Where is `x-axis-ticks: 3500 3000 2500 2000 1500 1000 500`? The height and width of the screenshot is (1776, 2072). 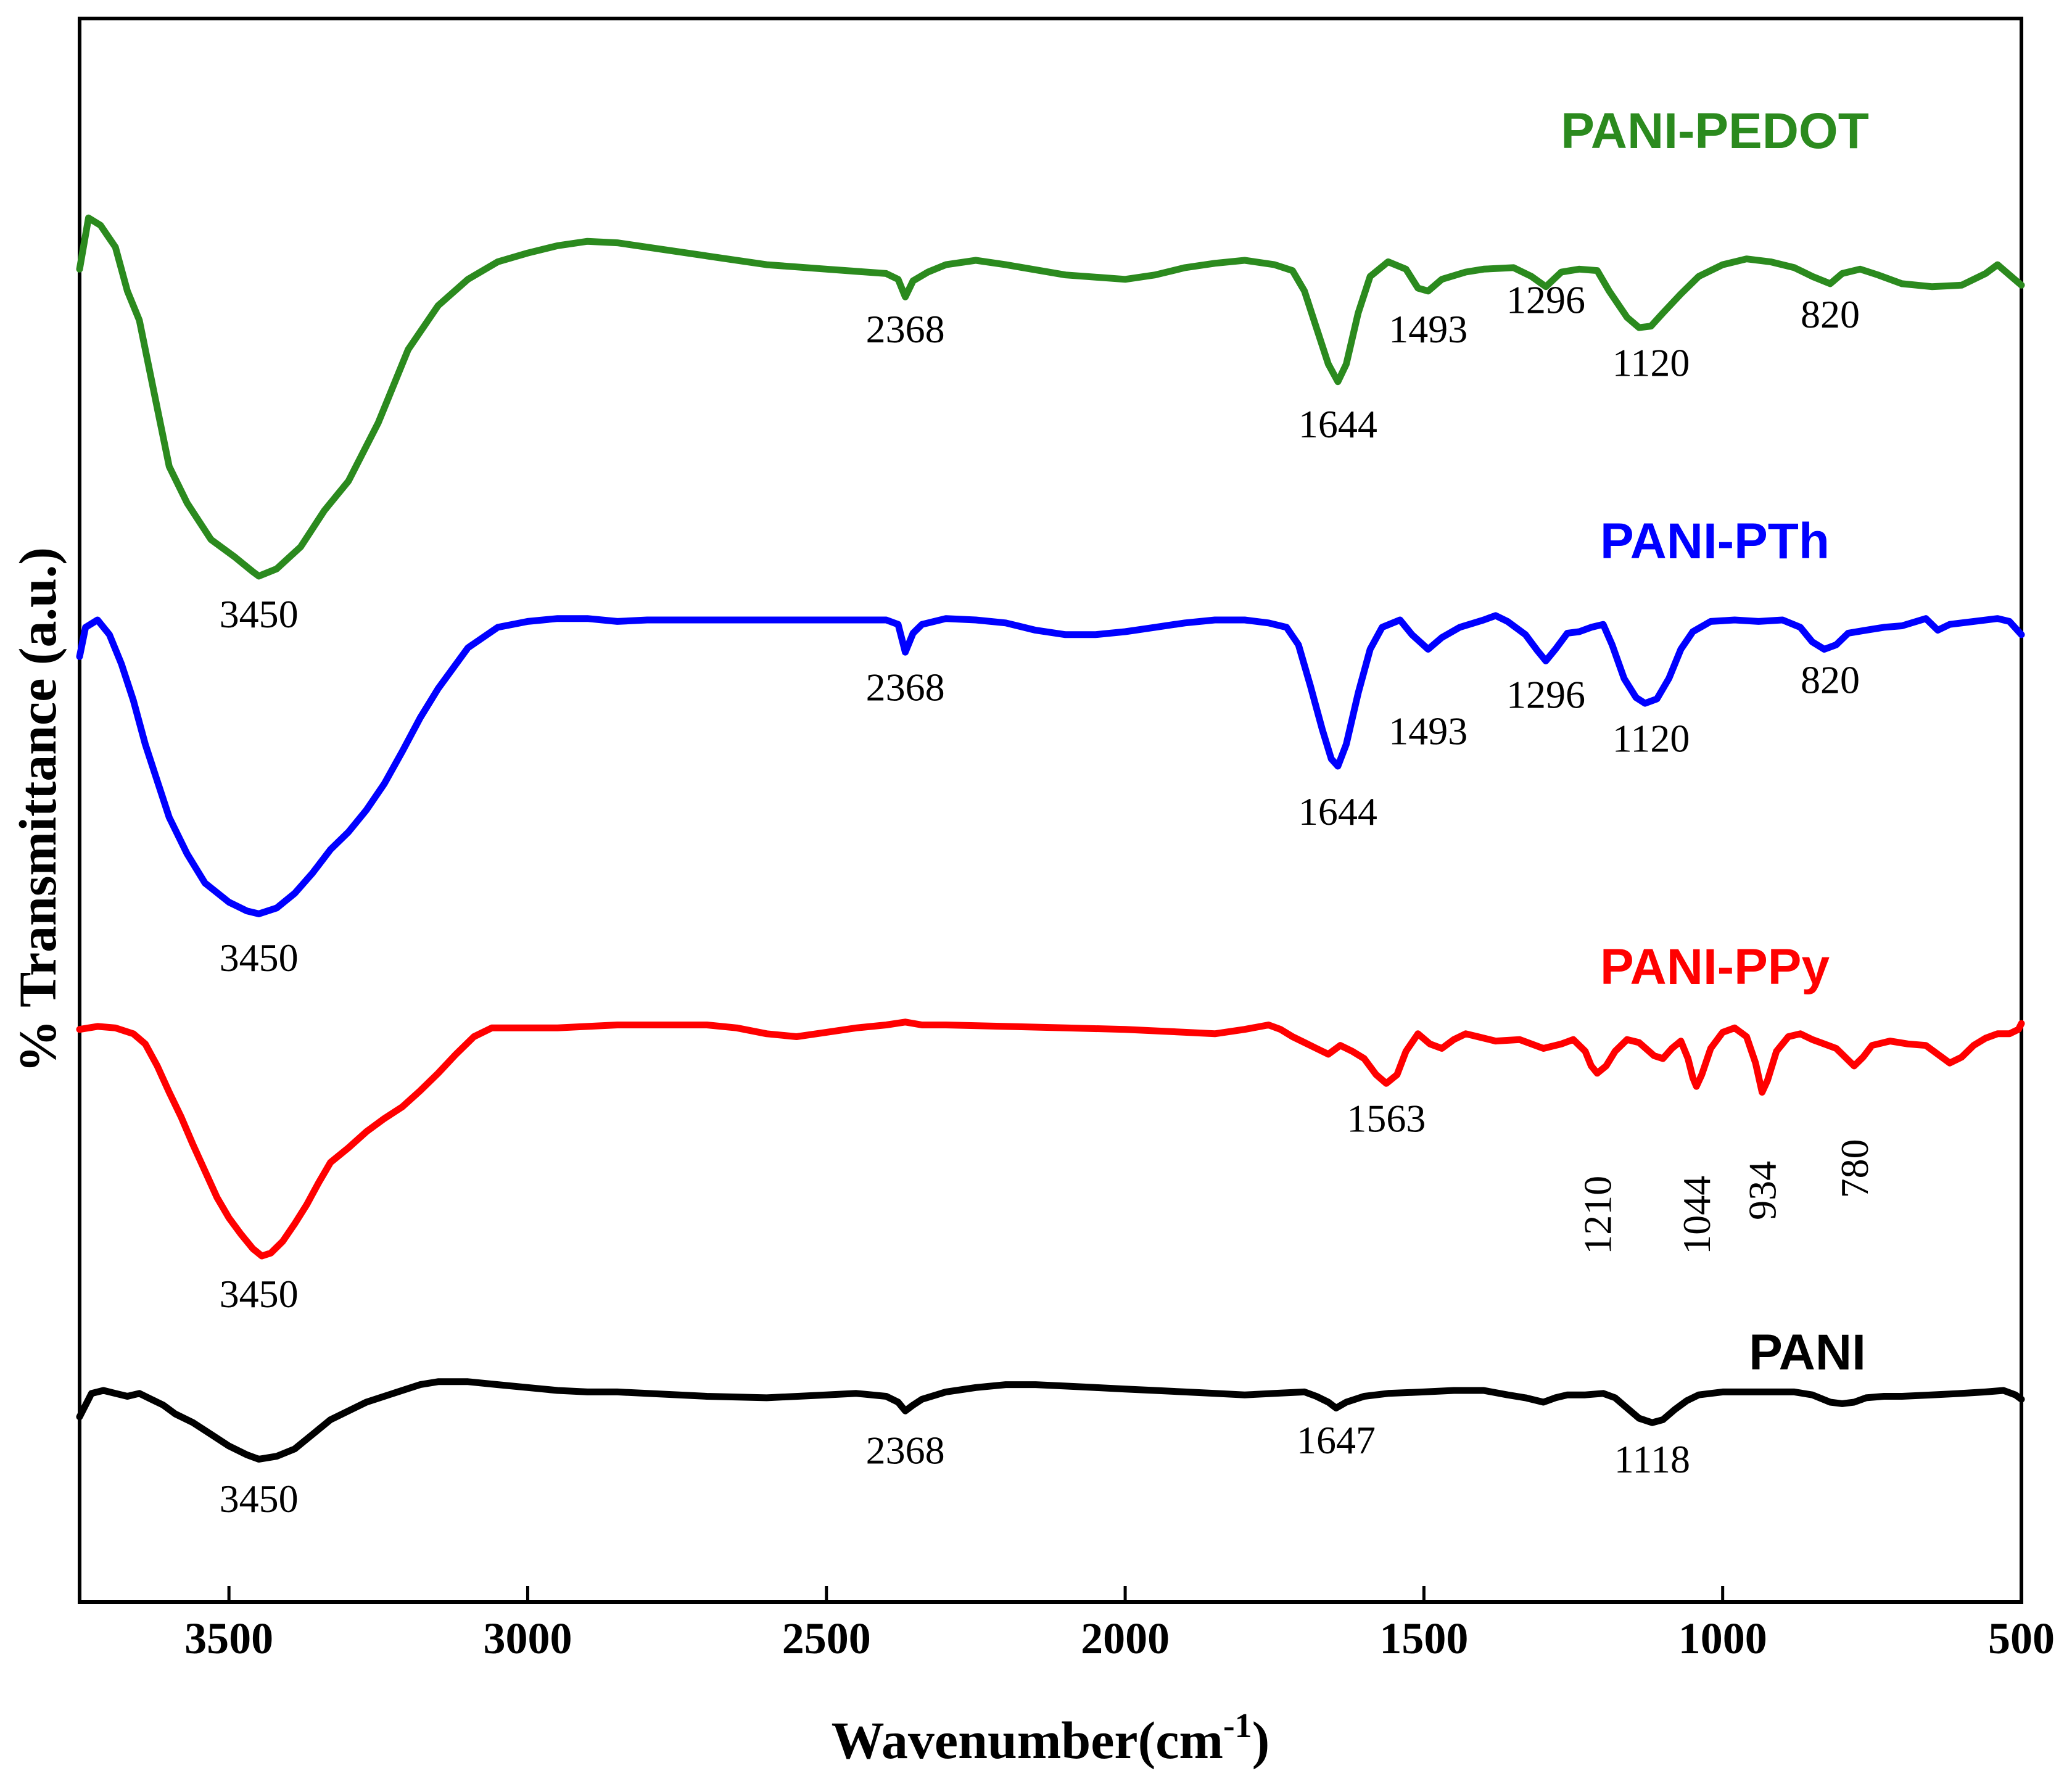 x-axis-ticks: 3500 3000 2500 2000 1500 1000 500 is located at coordinates (1119, 1624).